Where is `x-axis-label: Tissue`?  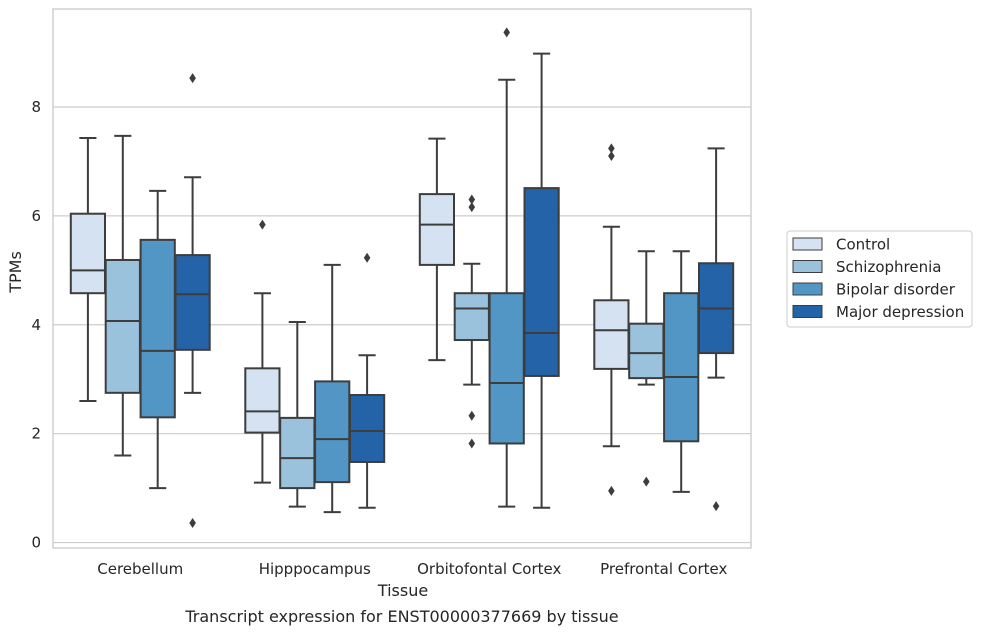
x-axis-label: Tissue is located at coordinates (402, 590).